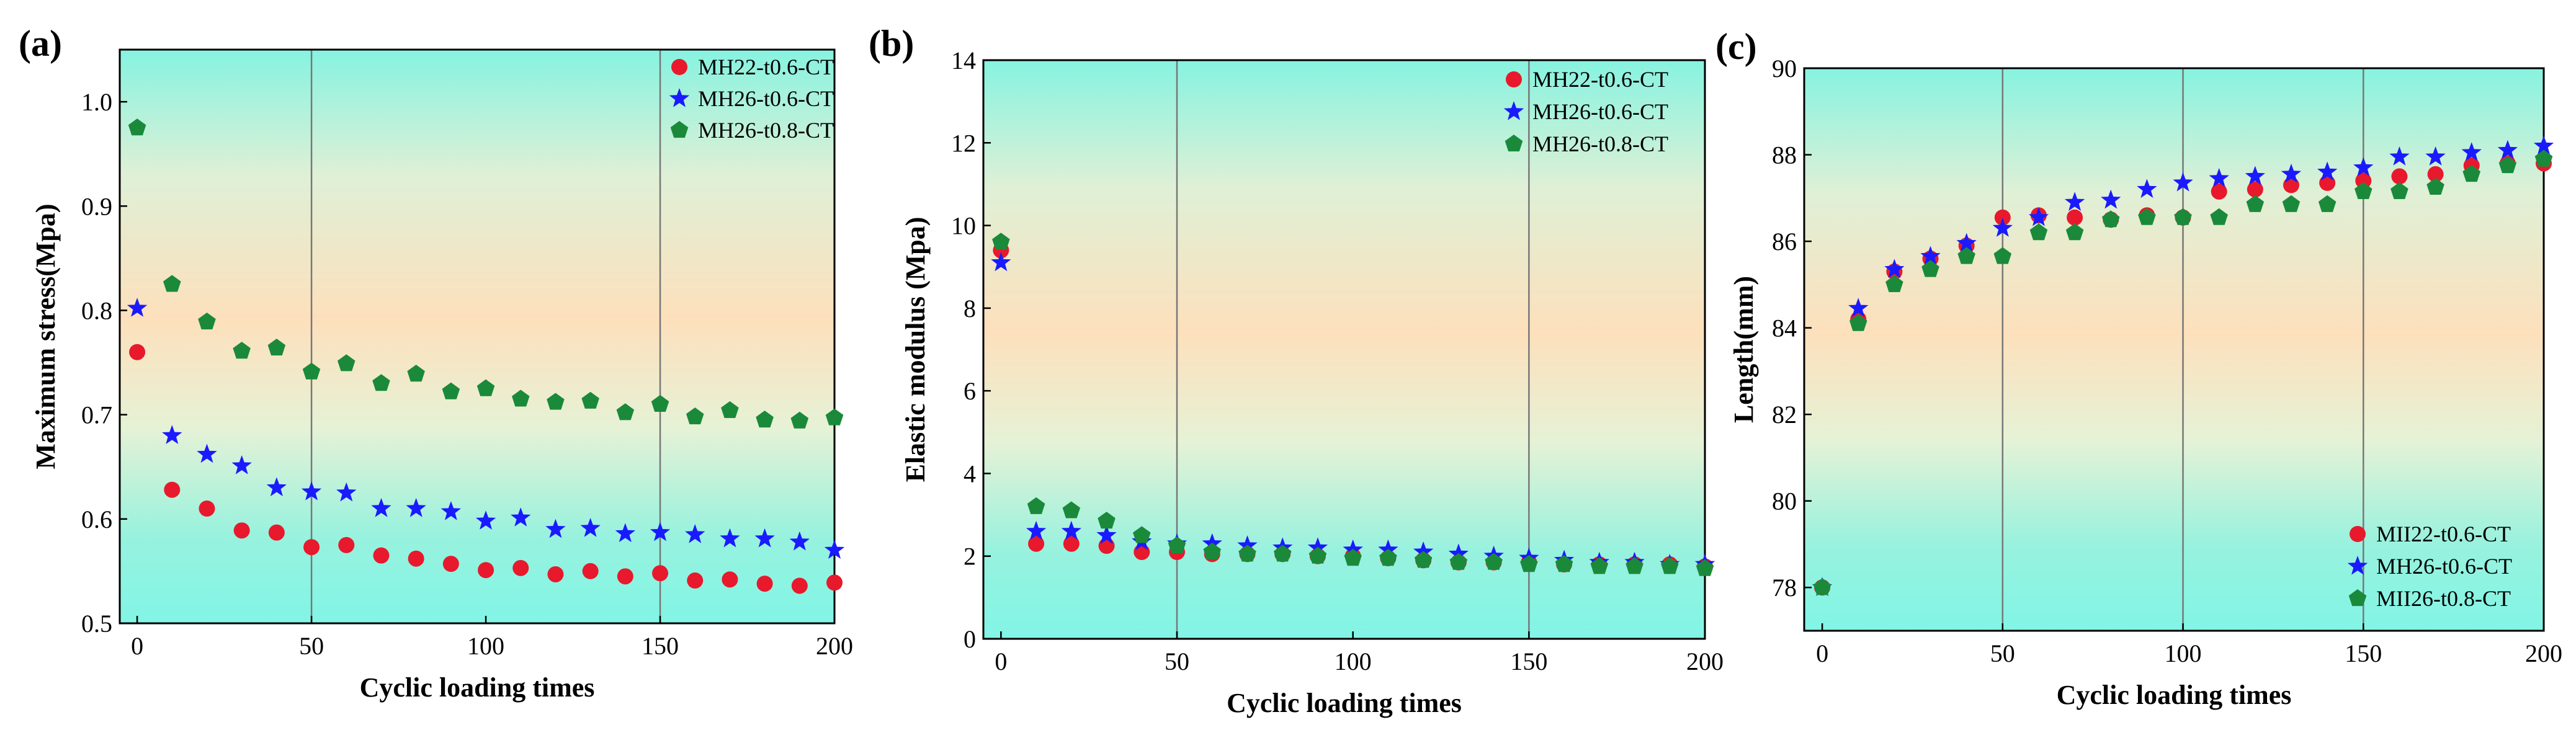  Describe the element at coordinates (1600, 79) in the screenshot. I see `legend-label: MH22-t0.6-CT` at that location.